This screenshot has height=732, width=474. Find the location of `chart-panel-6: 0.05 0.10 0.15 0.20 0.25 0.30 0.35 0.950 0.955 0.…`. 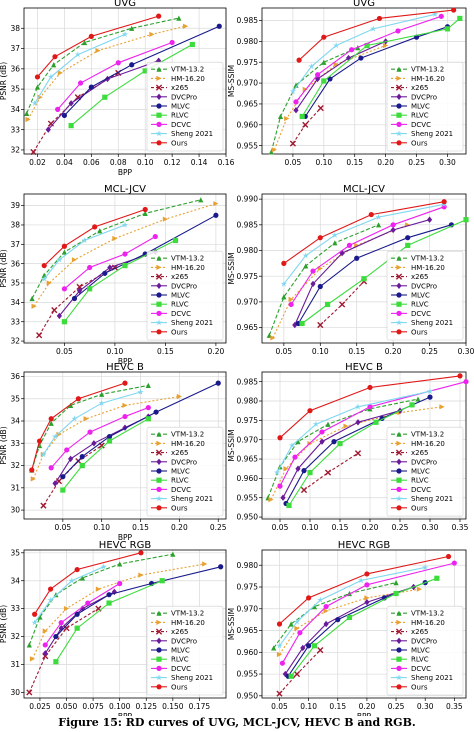

chart-panel-6: 0.05 0.10 0.15 0.20 0.25 0.30 0.35 0.950 0.955 0.… is located at coordinates (348, 447).